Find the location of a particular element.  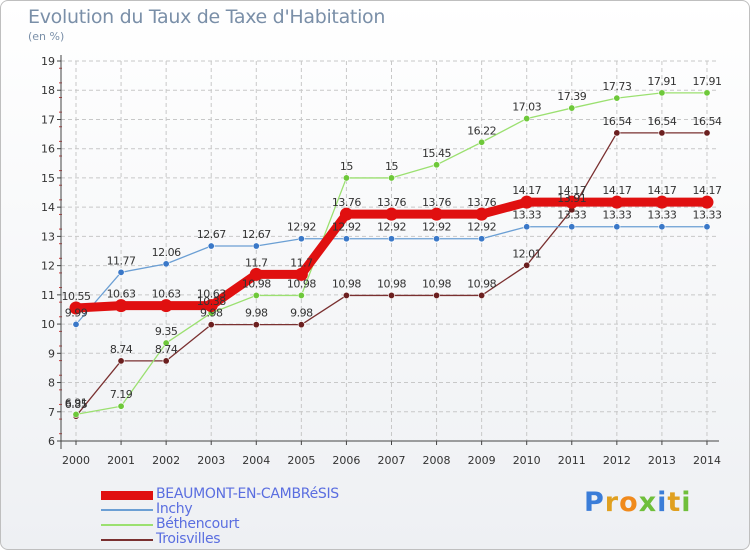

y-tick-label: 10 is located at coordinates (48, 324).